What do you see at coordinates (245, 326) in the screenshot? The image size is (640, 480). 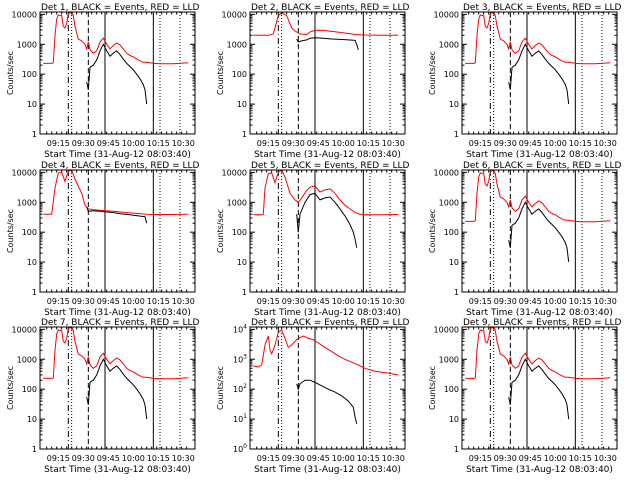 I see `y-tick-exponent: 4` at bounding box center [245, 326].